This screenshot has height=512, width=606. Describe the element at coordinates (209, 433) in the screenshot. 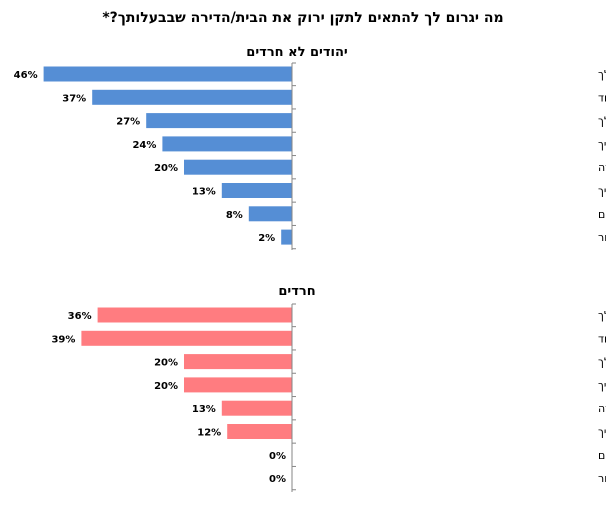

I see `data-label: 12%` at that location.